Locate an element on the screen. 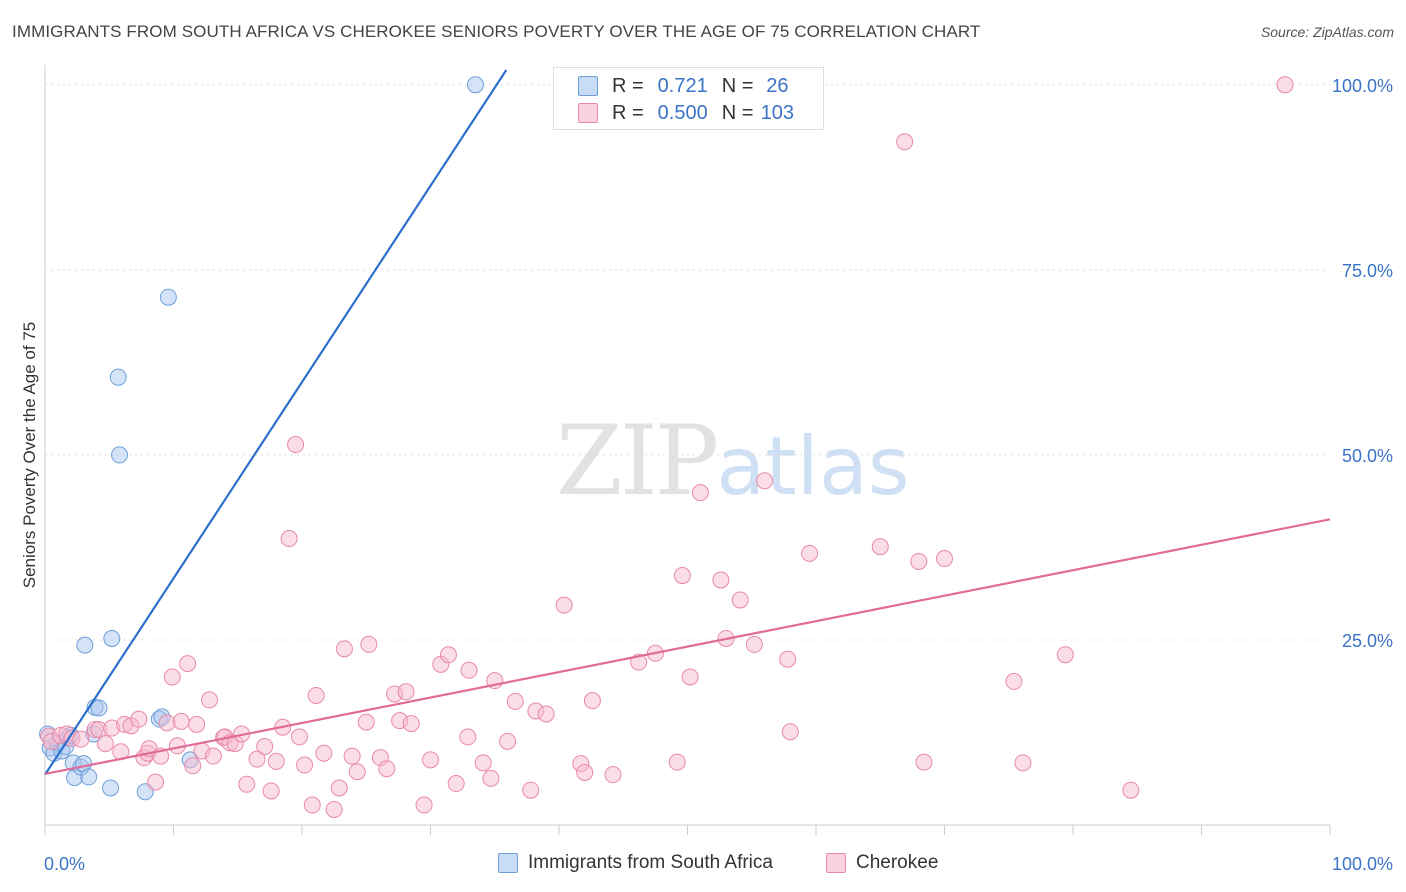 This screenshot has height=892, width=1406. legend-n-value: 26 is located at coordinates (777, 85).